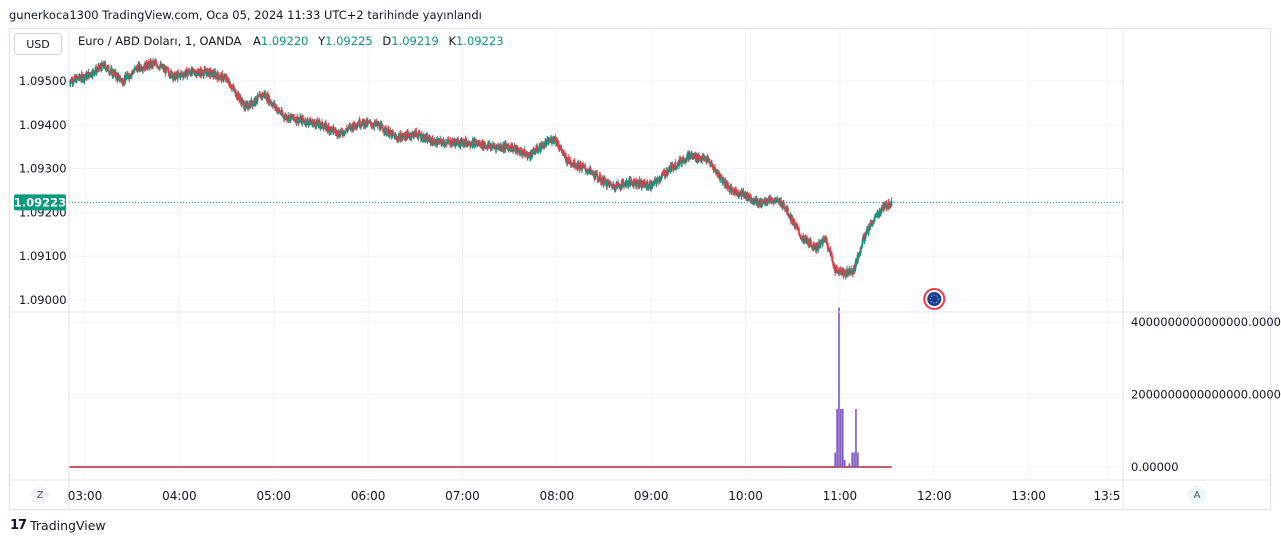 The image size is (1281, 545). Describe the element at coordinates (858, 459) in the screenshot. I see `volume-bar` at that location.